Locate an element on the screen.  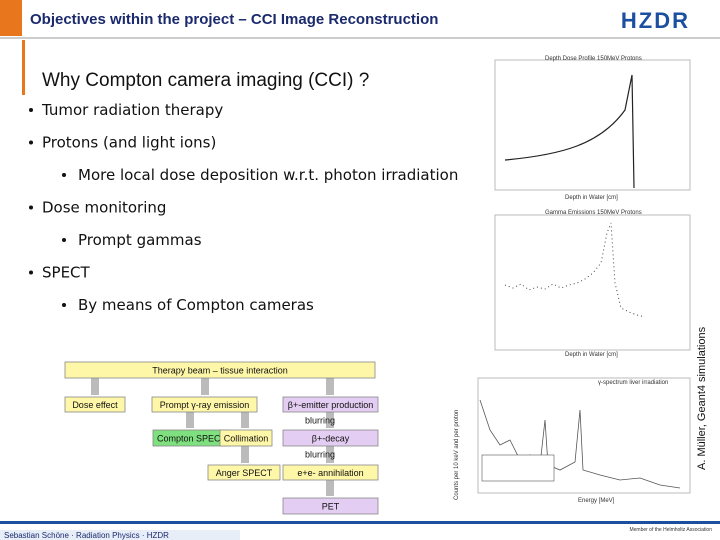
node-label: Anger SPECT is located at coordinates (244, 473).